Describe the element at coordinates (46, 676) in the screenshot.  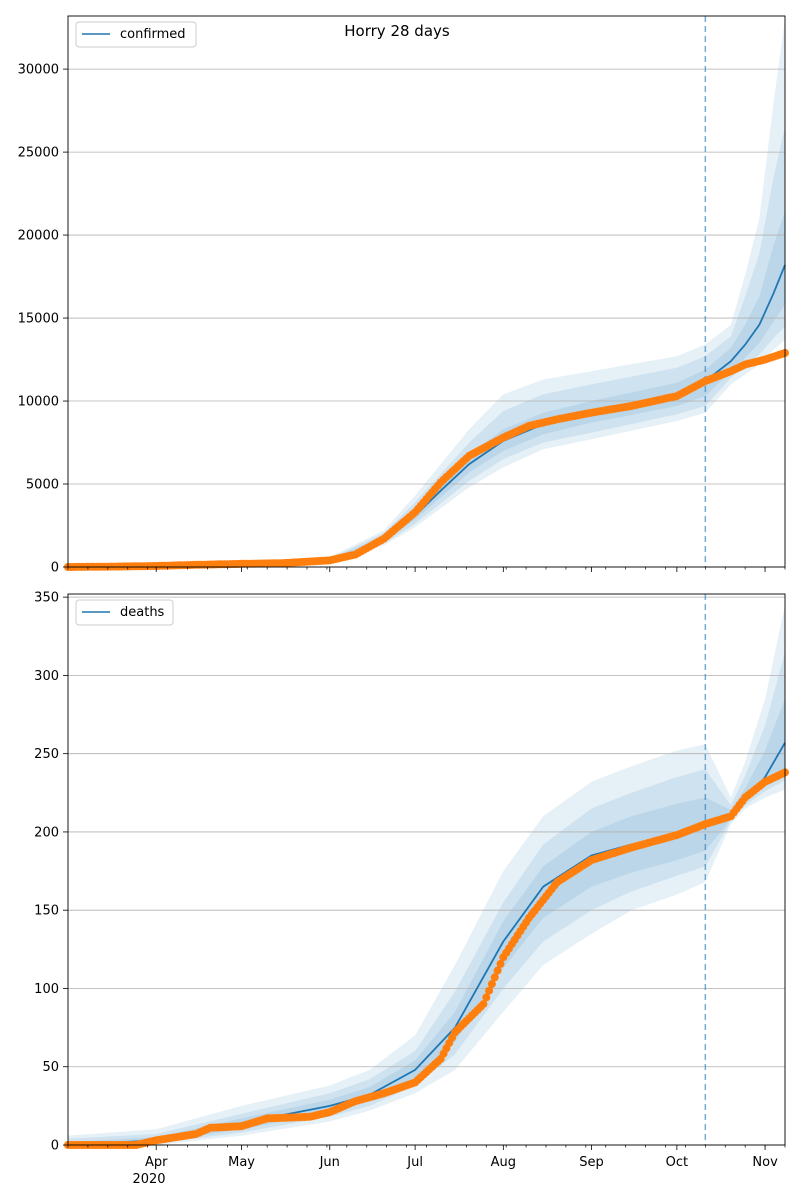
I see `y-tick-label: 300` at that location.